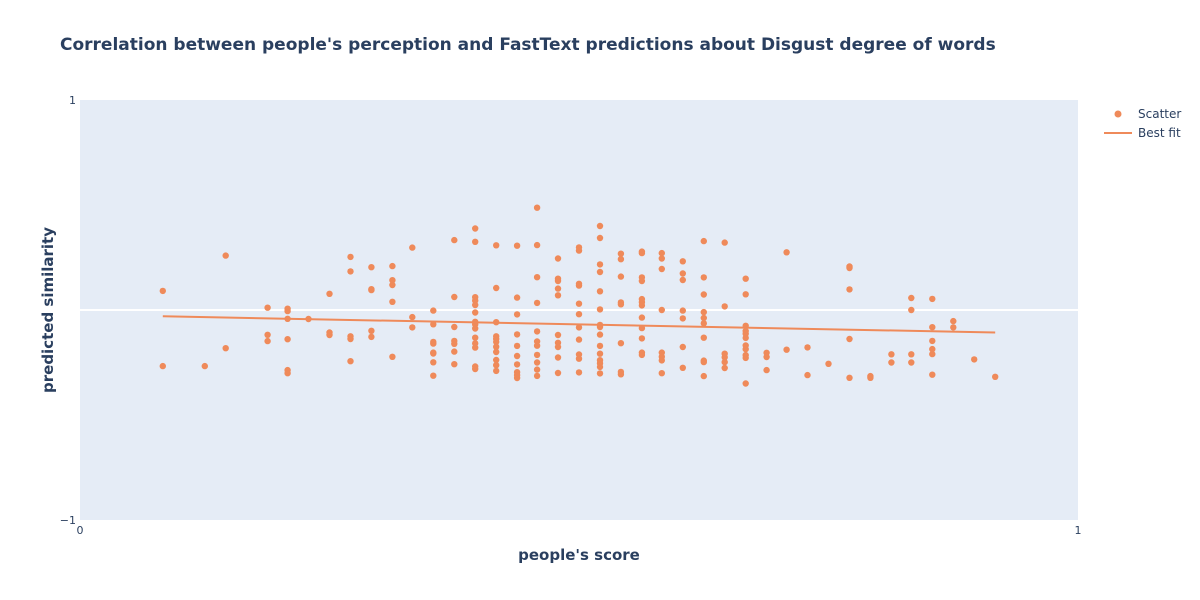  Describe the element at coordinates (72, 100) in the screenshot. I see `y-tick-label-1: 1` at that location.